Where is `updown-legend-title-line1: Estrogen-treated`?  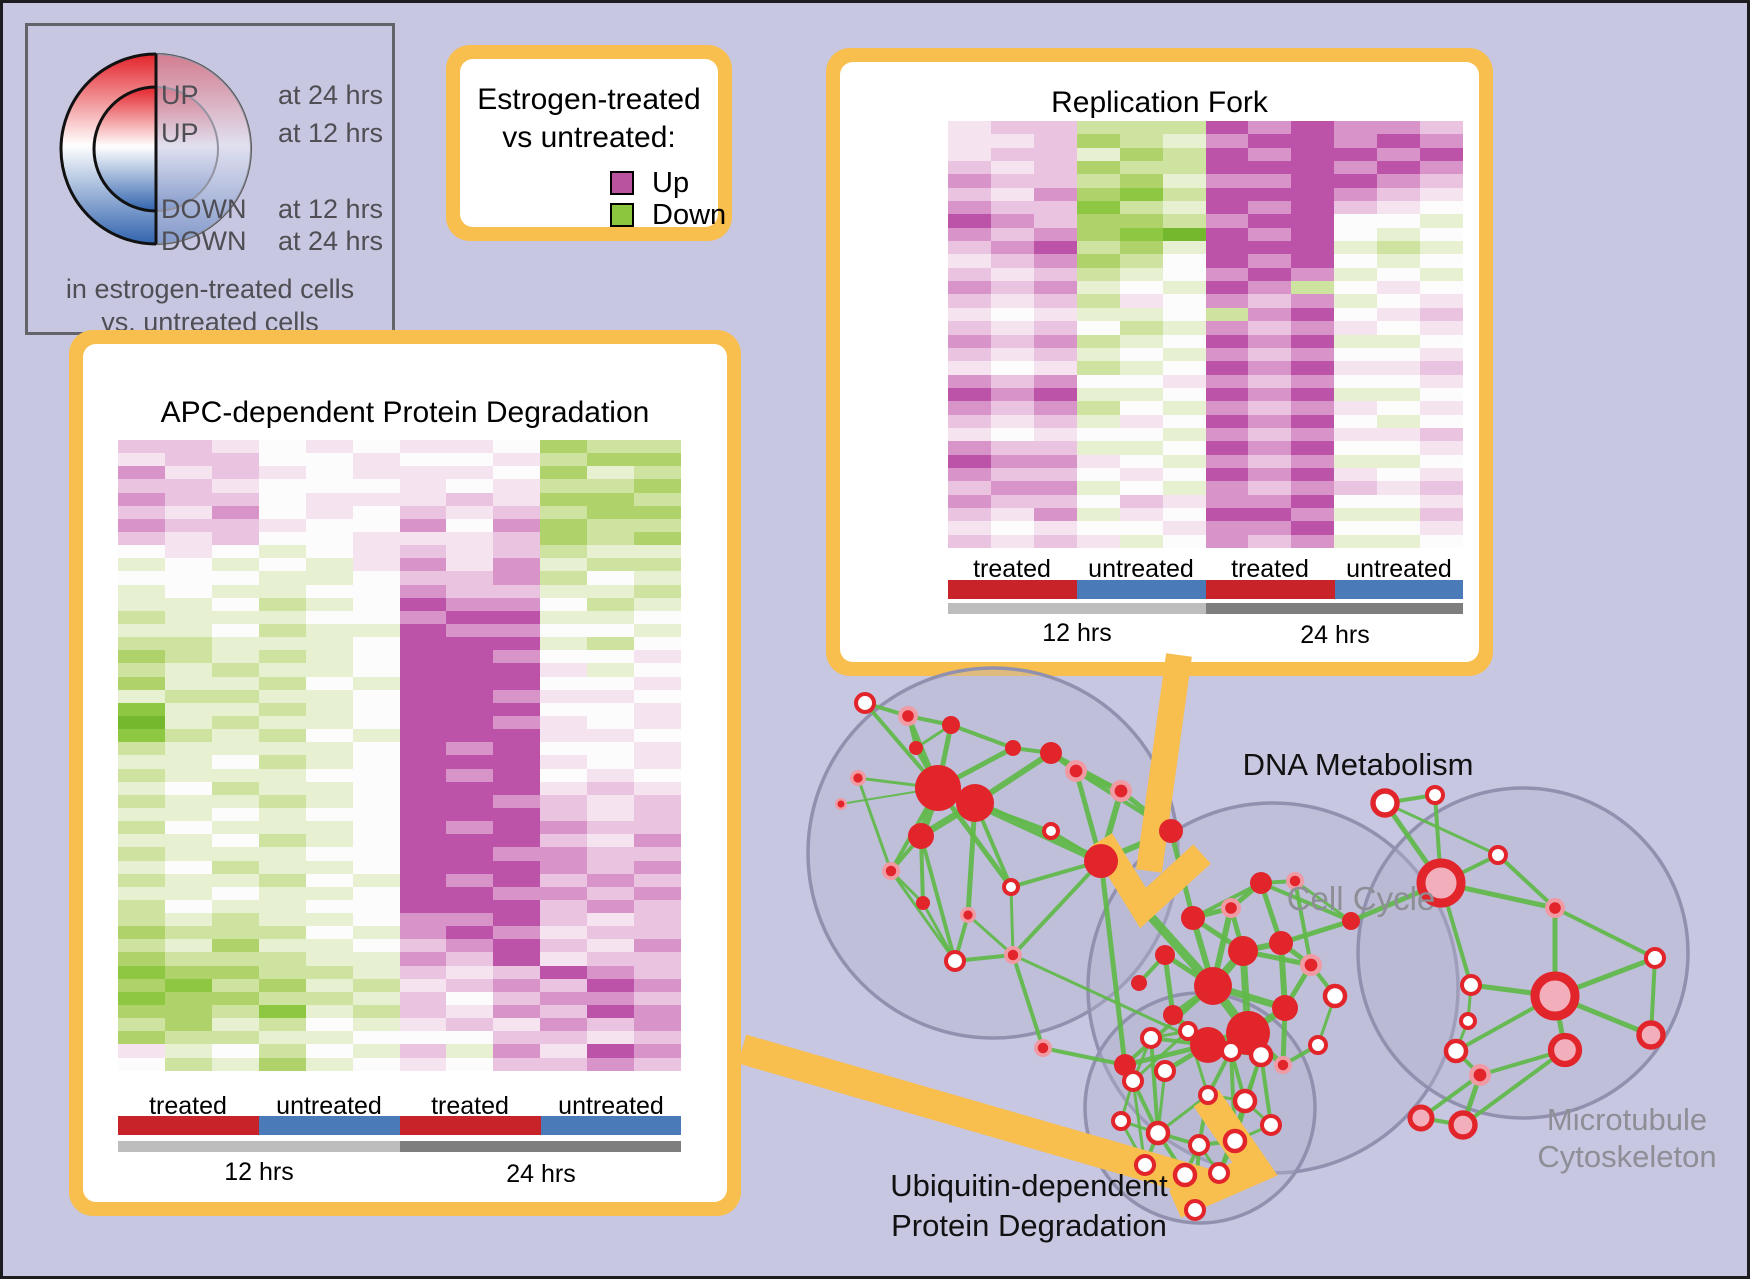 updown-legend-title-line1: Estrogen-treated is located at coordinates (589, 99).